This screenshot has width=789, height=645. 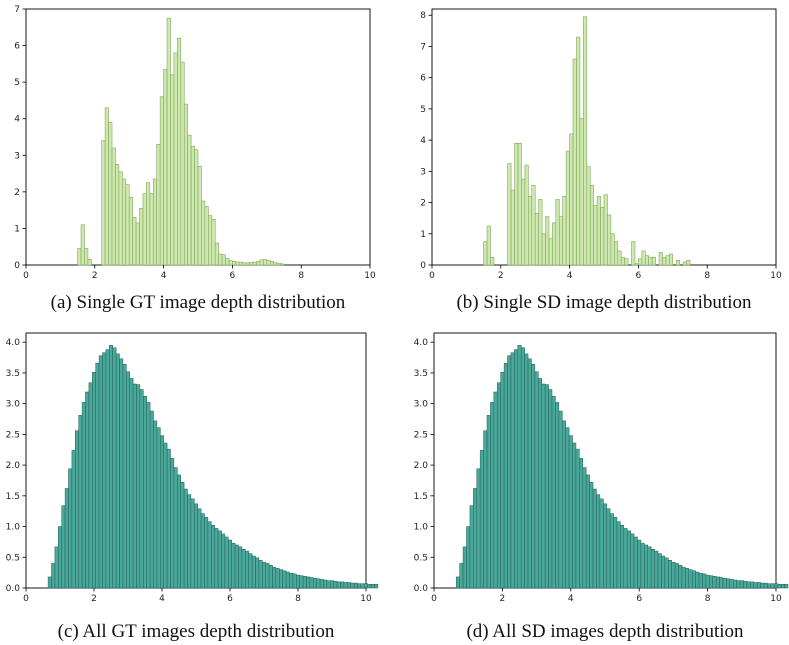 What do you see at coordinates (604, 302) in the screenshot?
I see `caption: (b) Single SD image depth distribution` at bounding box center [604, 302].